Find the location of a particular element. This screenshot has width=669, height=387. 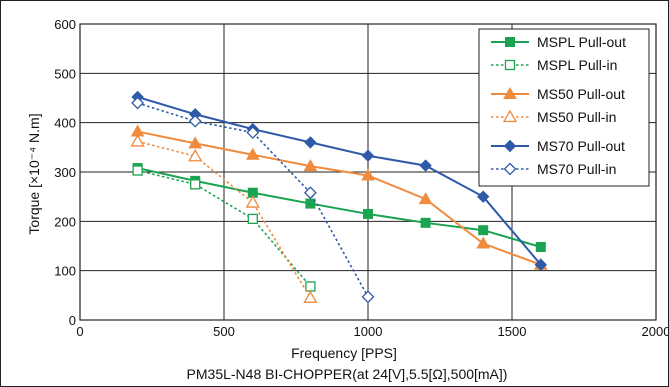

legend-label-3: MS50 Pull-in is located at coordinates (576, 117).